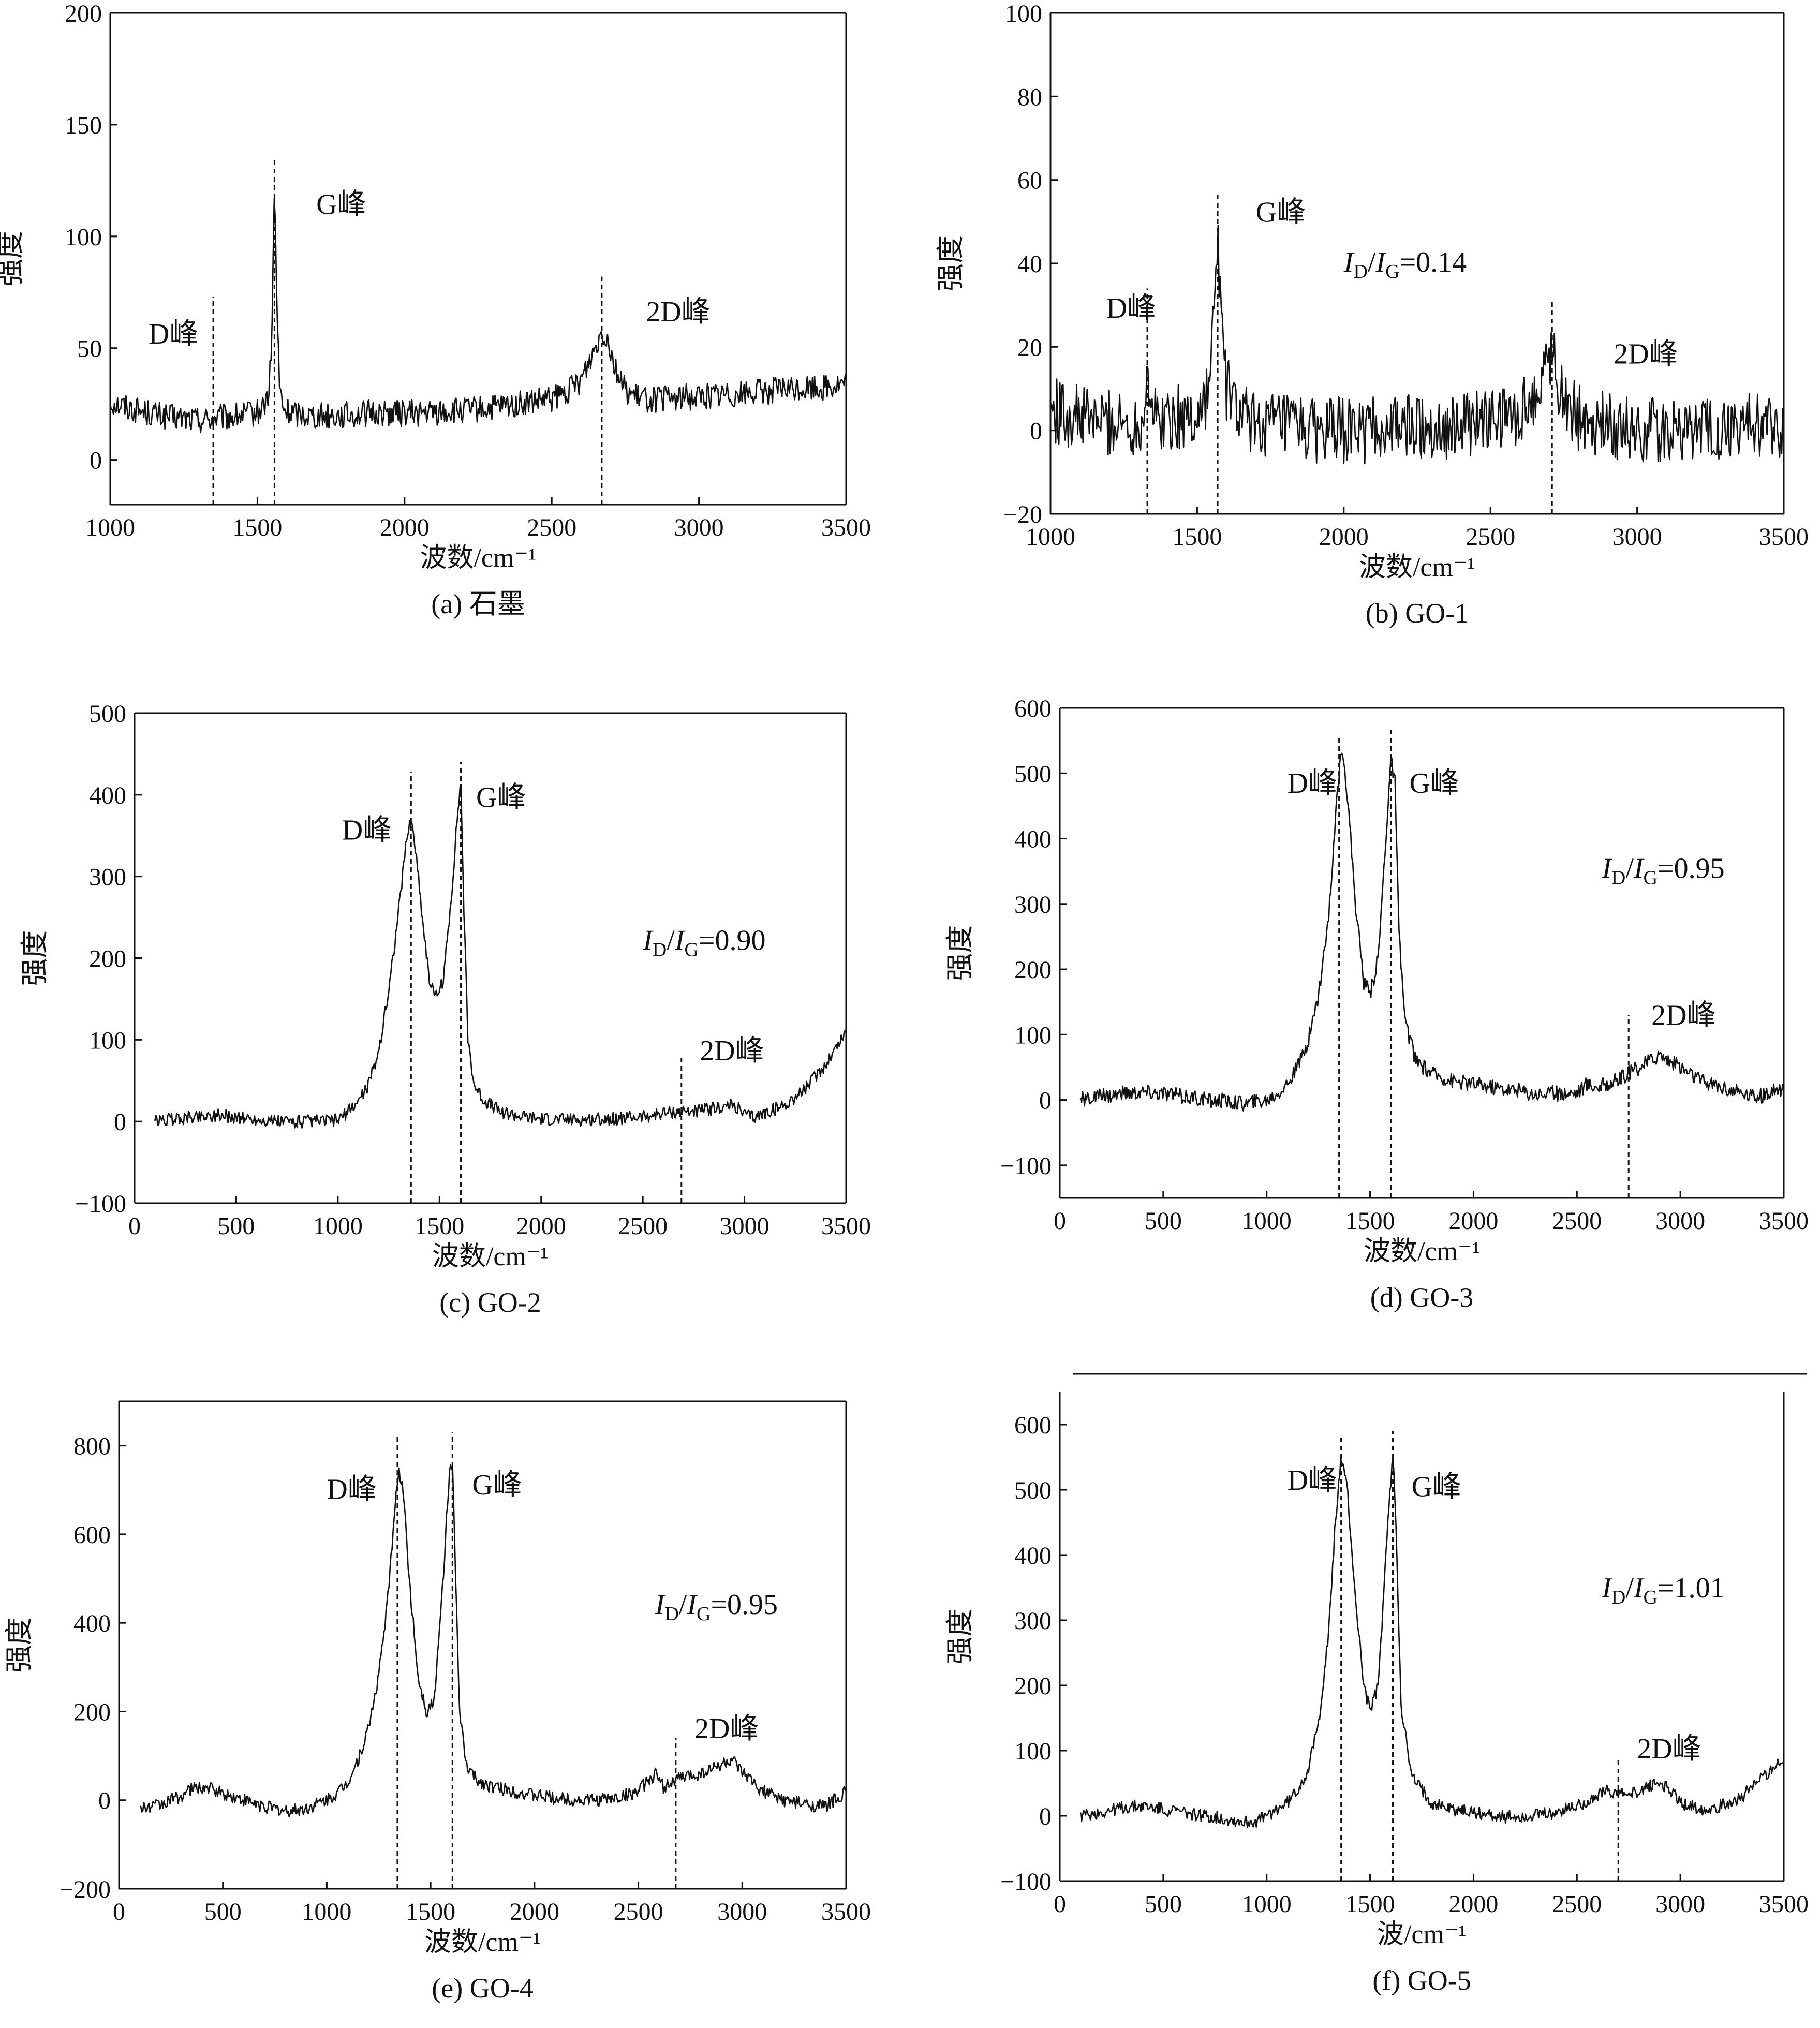  What do you see at coordinates (1313, 783) in the screenshot?
I see `peak-label-d: D峰` at bounding box center [1313, 783].